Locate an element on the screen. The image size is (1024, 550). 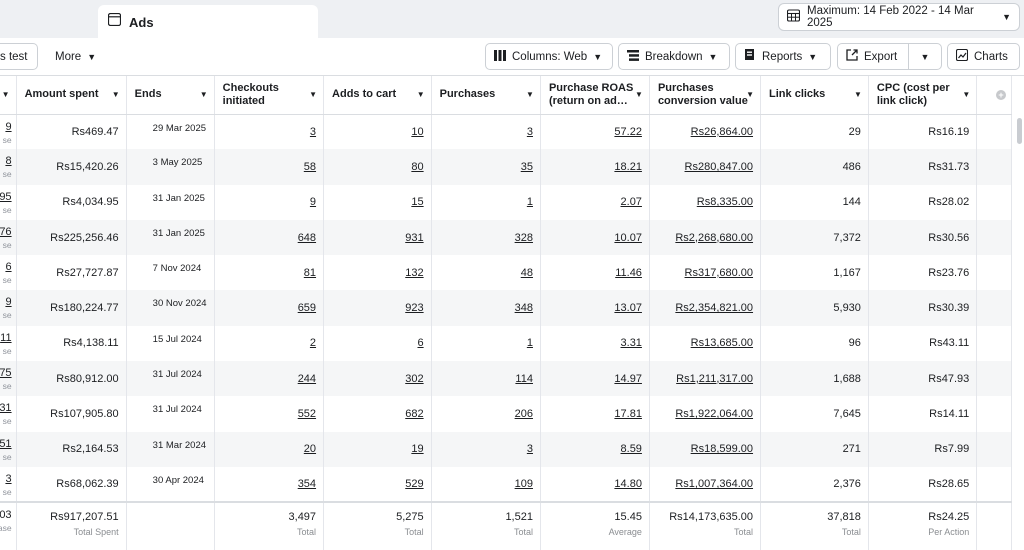
add-column-header: + is located at coordinates (994, 95).